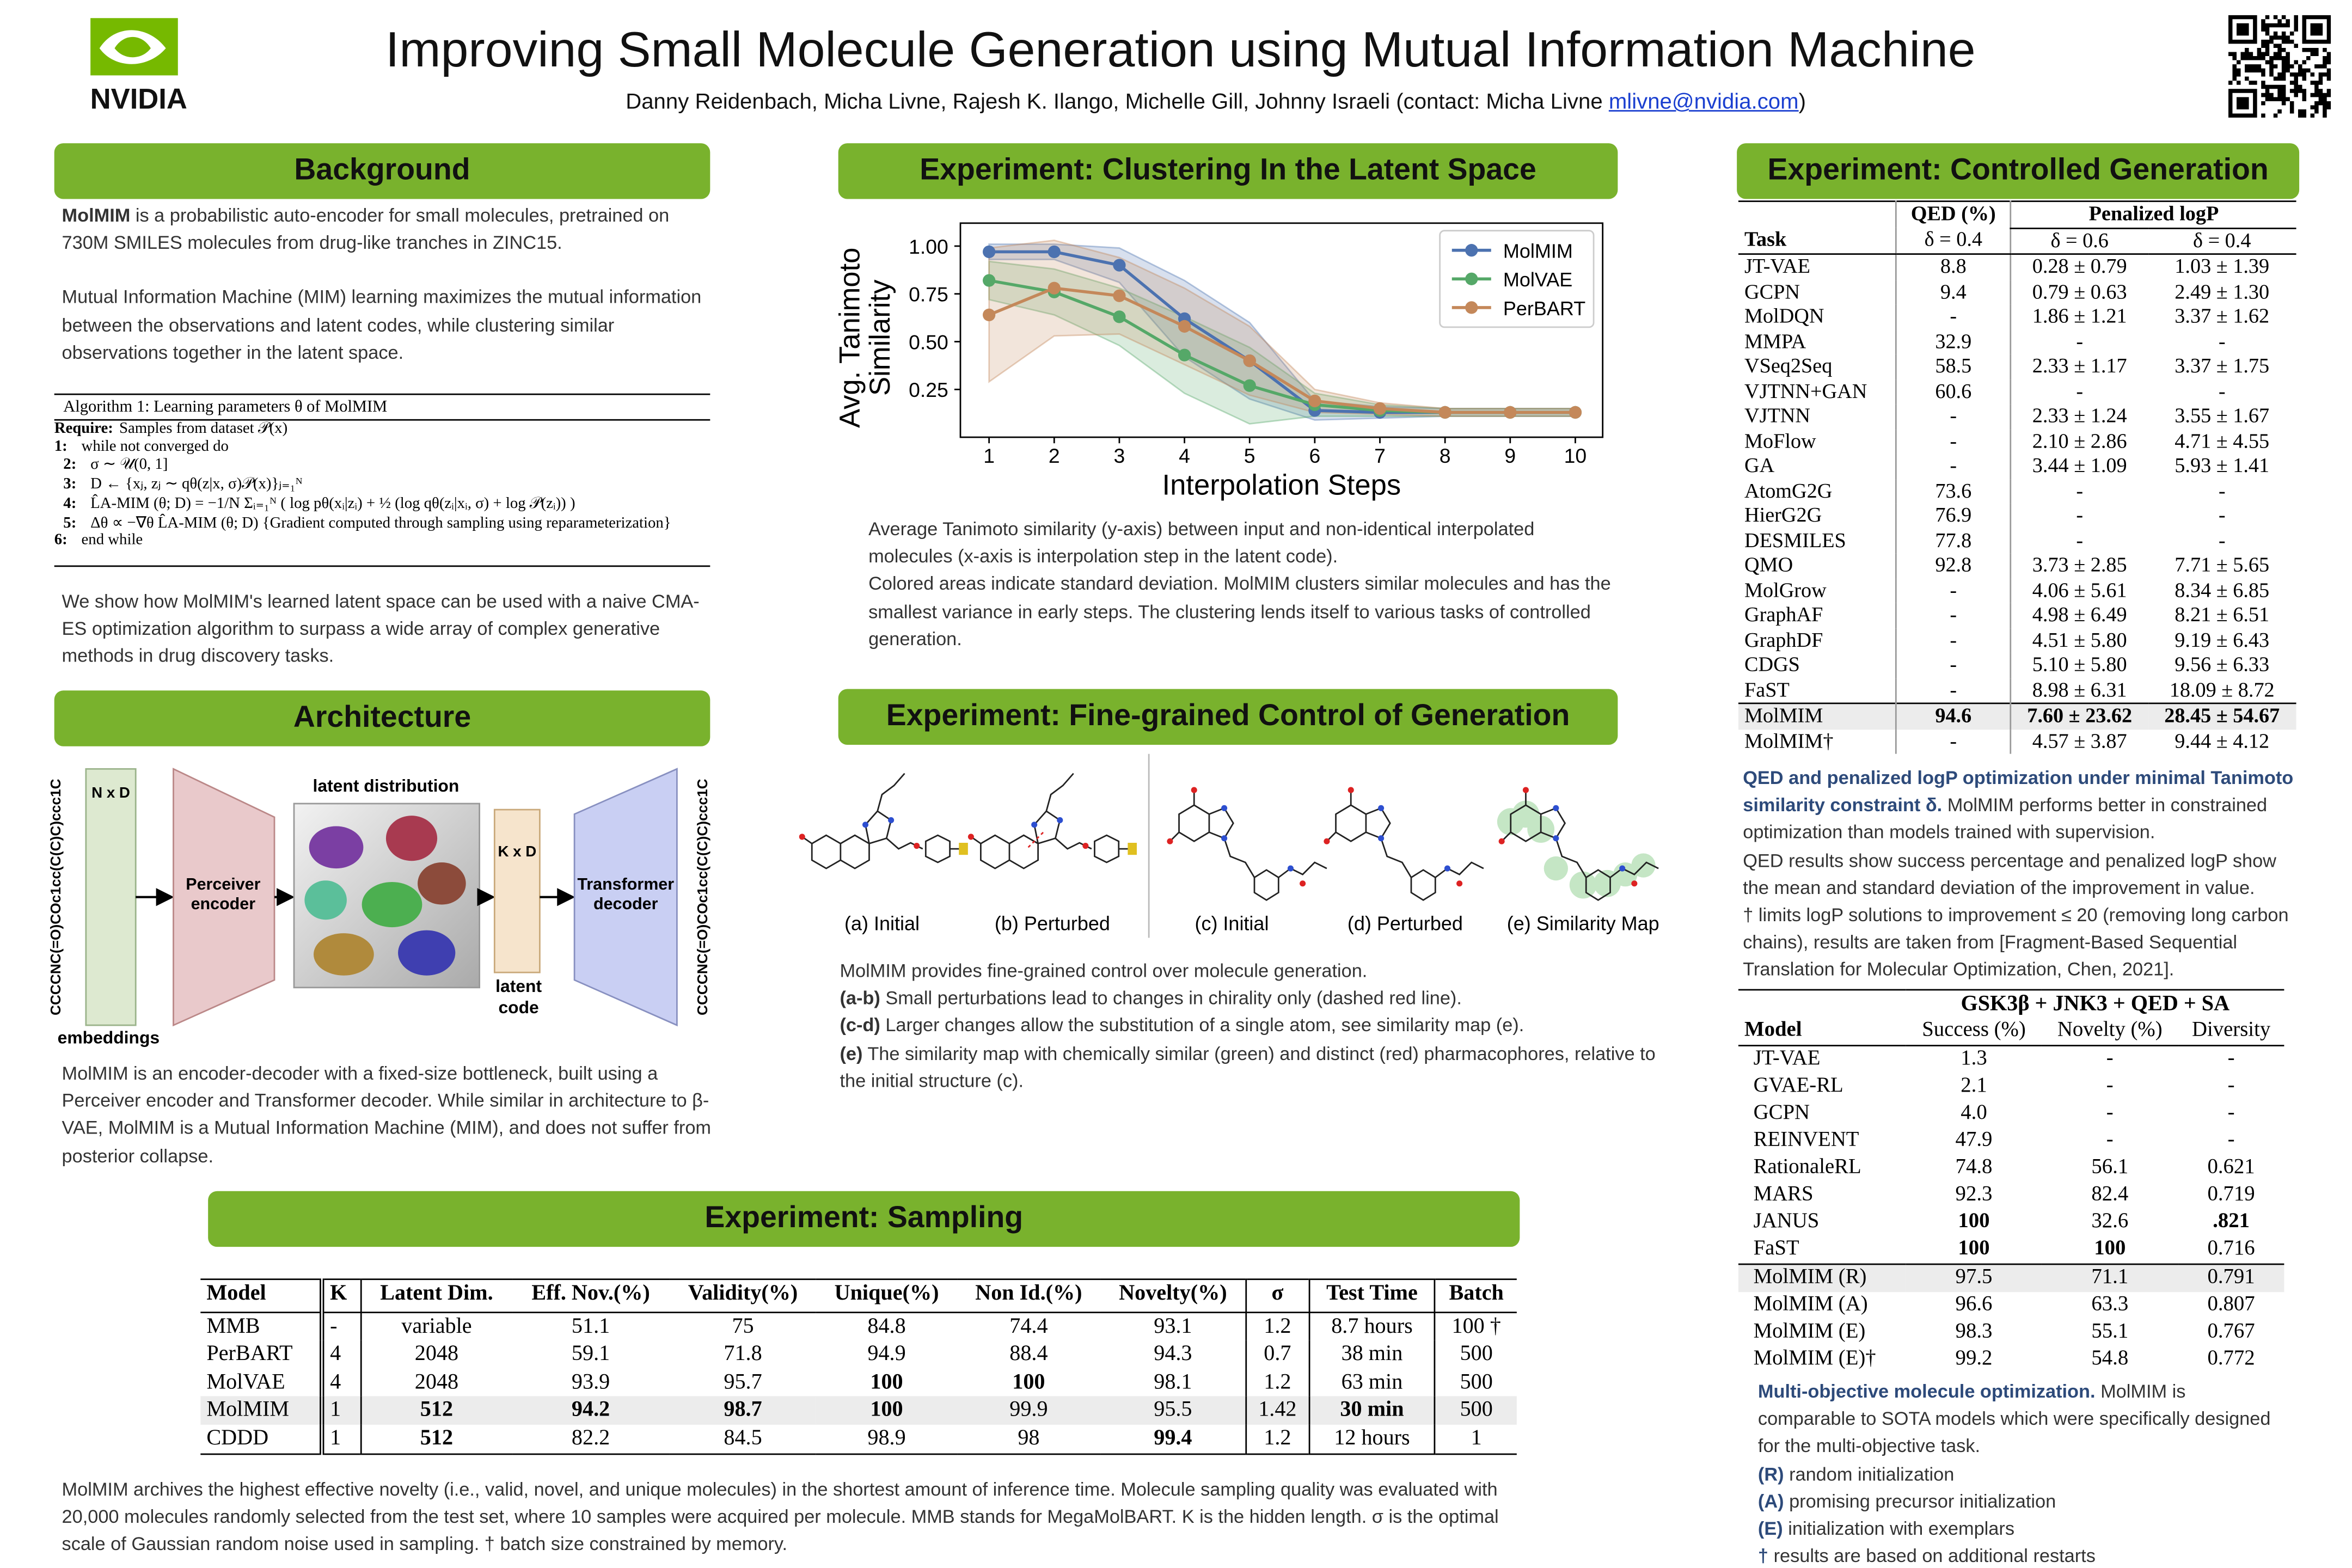 The image size is (2352, 1568). I want to click on table-cell: 74.8, so click(1974, 1167).